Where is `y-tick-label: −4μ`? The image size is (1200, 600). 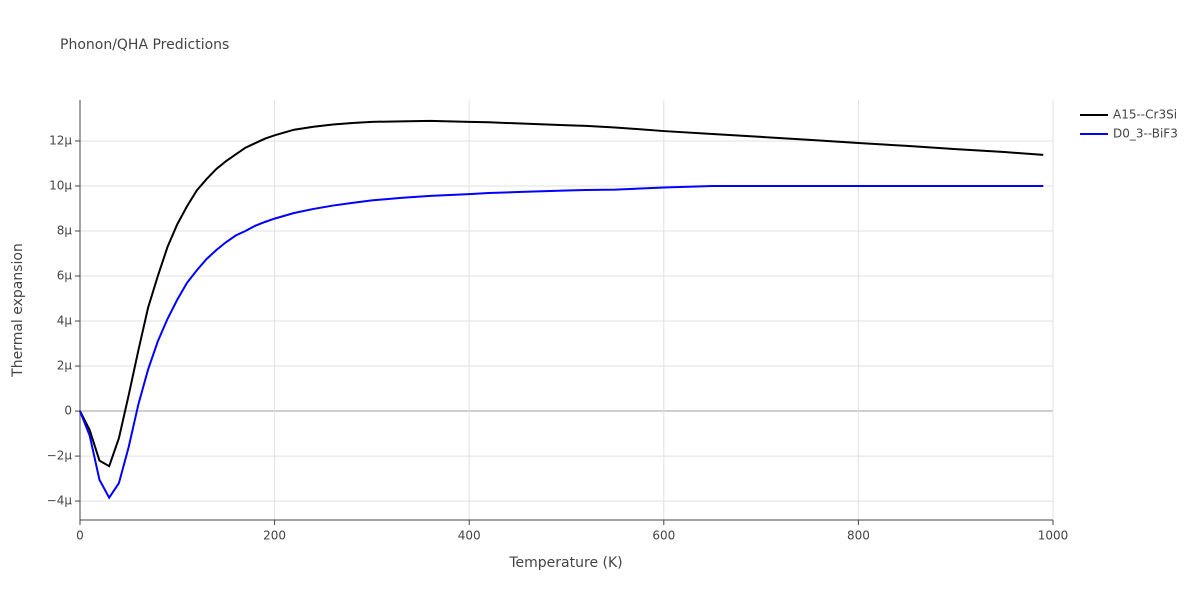 y-tick-label: −4μ is located at coordinates (60, 501).